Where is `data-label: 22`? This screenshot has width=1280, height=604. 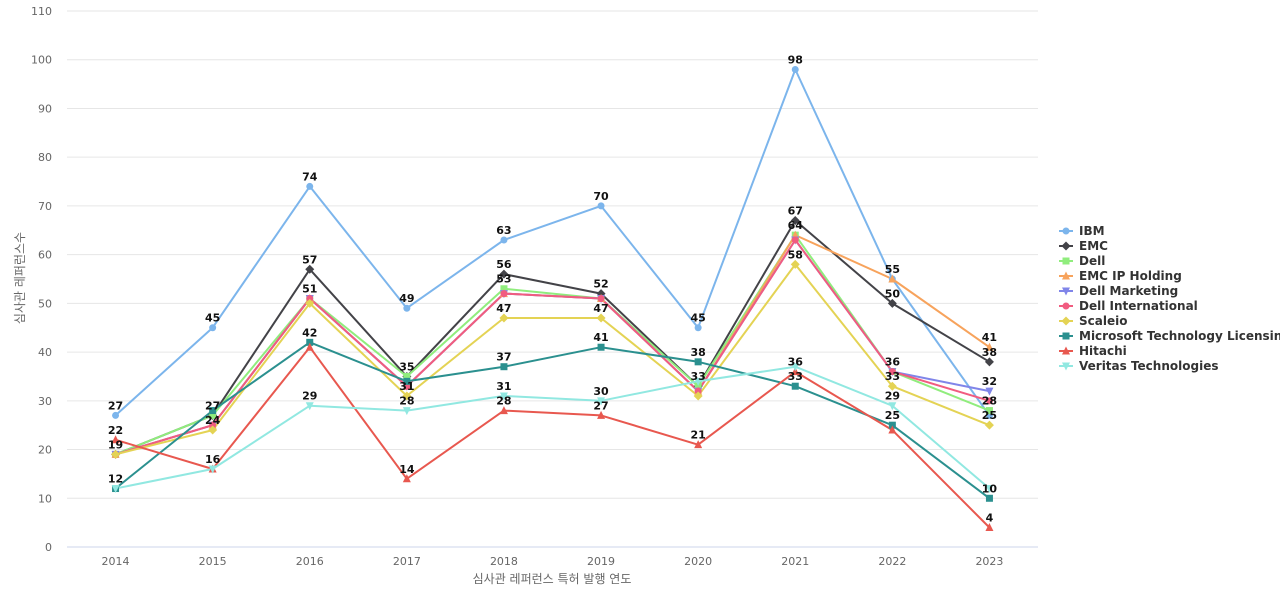 data-label: 22 is located at coordinates (115, 430).